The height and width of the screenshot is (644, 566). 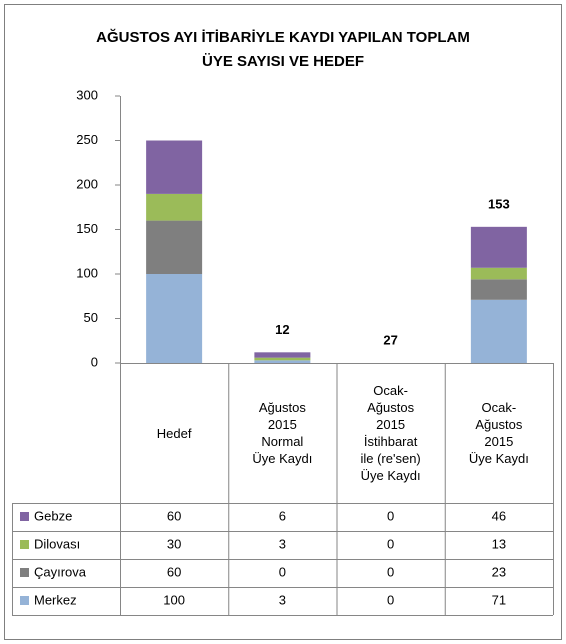 I want to click on y-tick-label: 150, so click(x=87, y=228).